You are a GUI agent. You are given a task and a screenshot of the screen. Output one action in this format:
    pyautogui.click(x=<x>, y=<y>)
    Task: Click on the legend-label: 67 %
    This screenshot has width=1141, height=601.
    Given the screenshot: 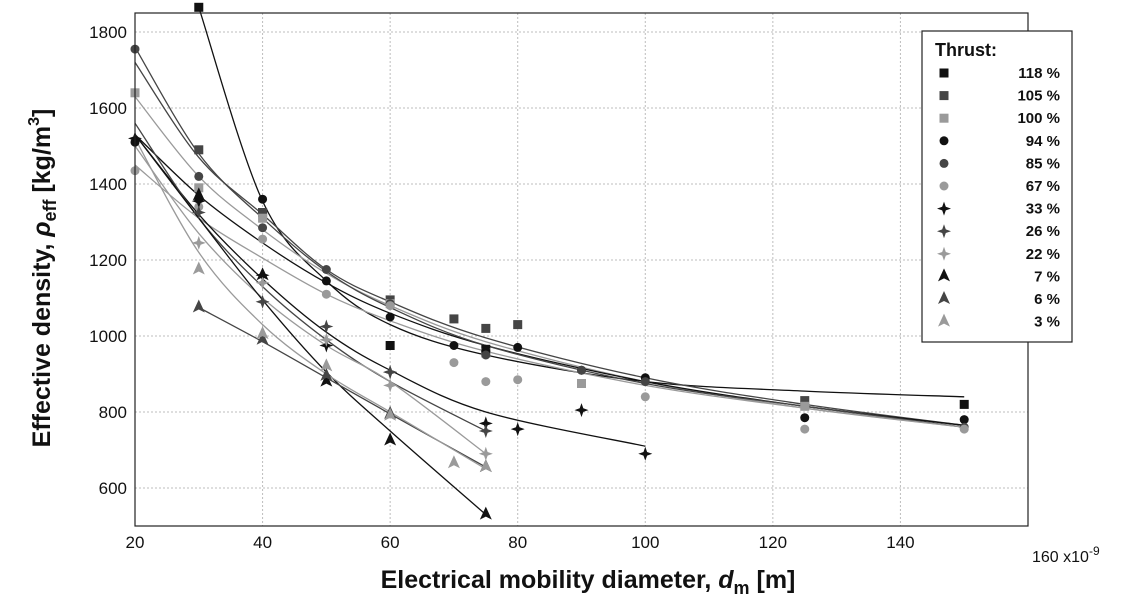 What is the action you would take?
    pyautogui.click(x=1043, y=186)
    